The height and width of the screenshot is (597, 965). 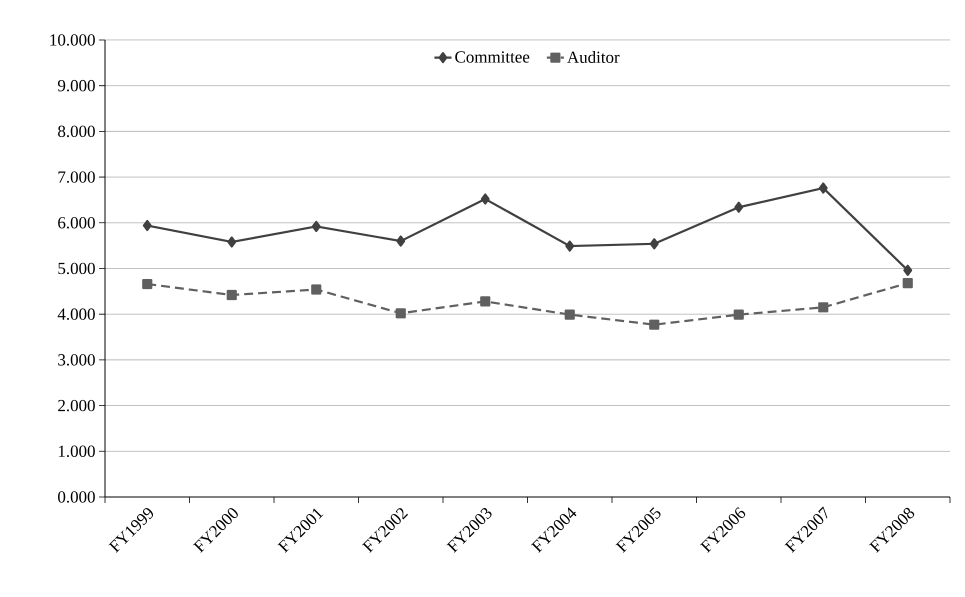 I want to click on legend-label: Committee, so click(x=492, y=57).